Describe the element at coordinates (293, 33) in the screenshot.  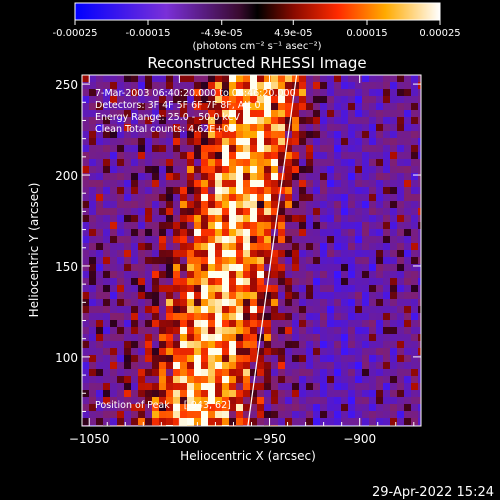
I see `colorbar-tick-label: 4.9e-05` at that location.